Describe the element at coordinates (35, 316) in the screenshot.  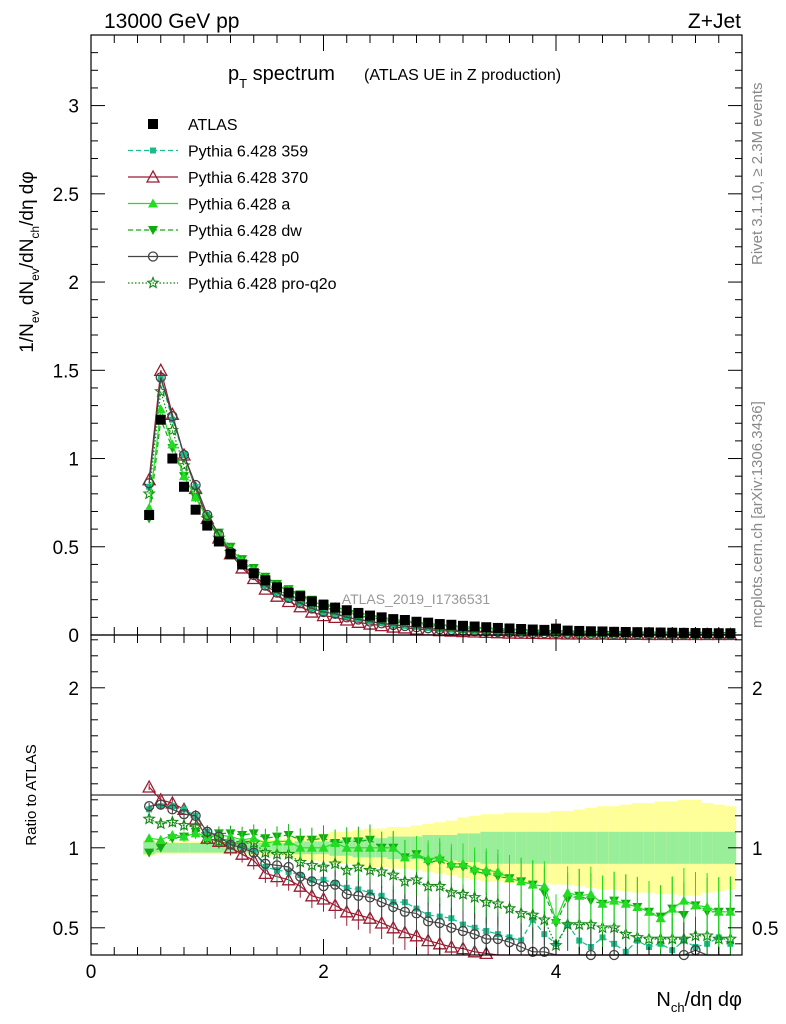
I see `ylabel-part-1: ev` at that location.